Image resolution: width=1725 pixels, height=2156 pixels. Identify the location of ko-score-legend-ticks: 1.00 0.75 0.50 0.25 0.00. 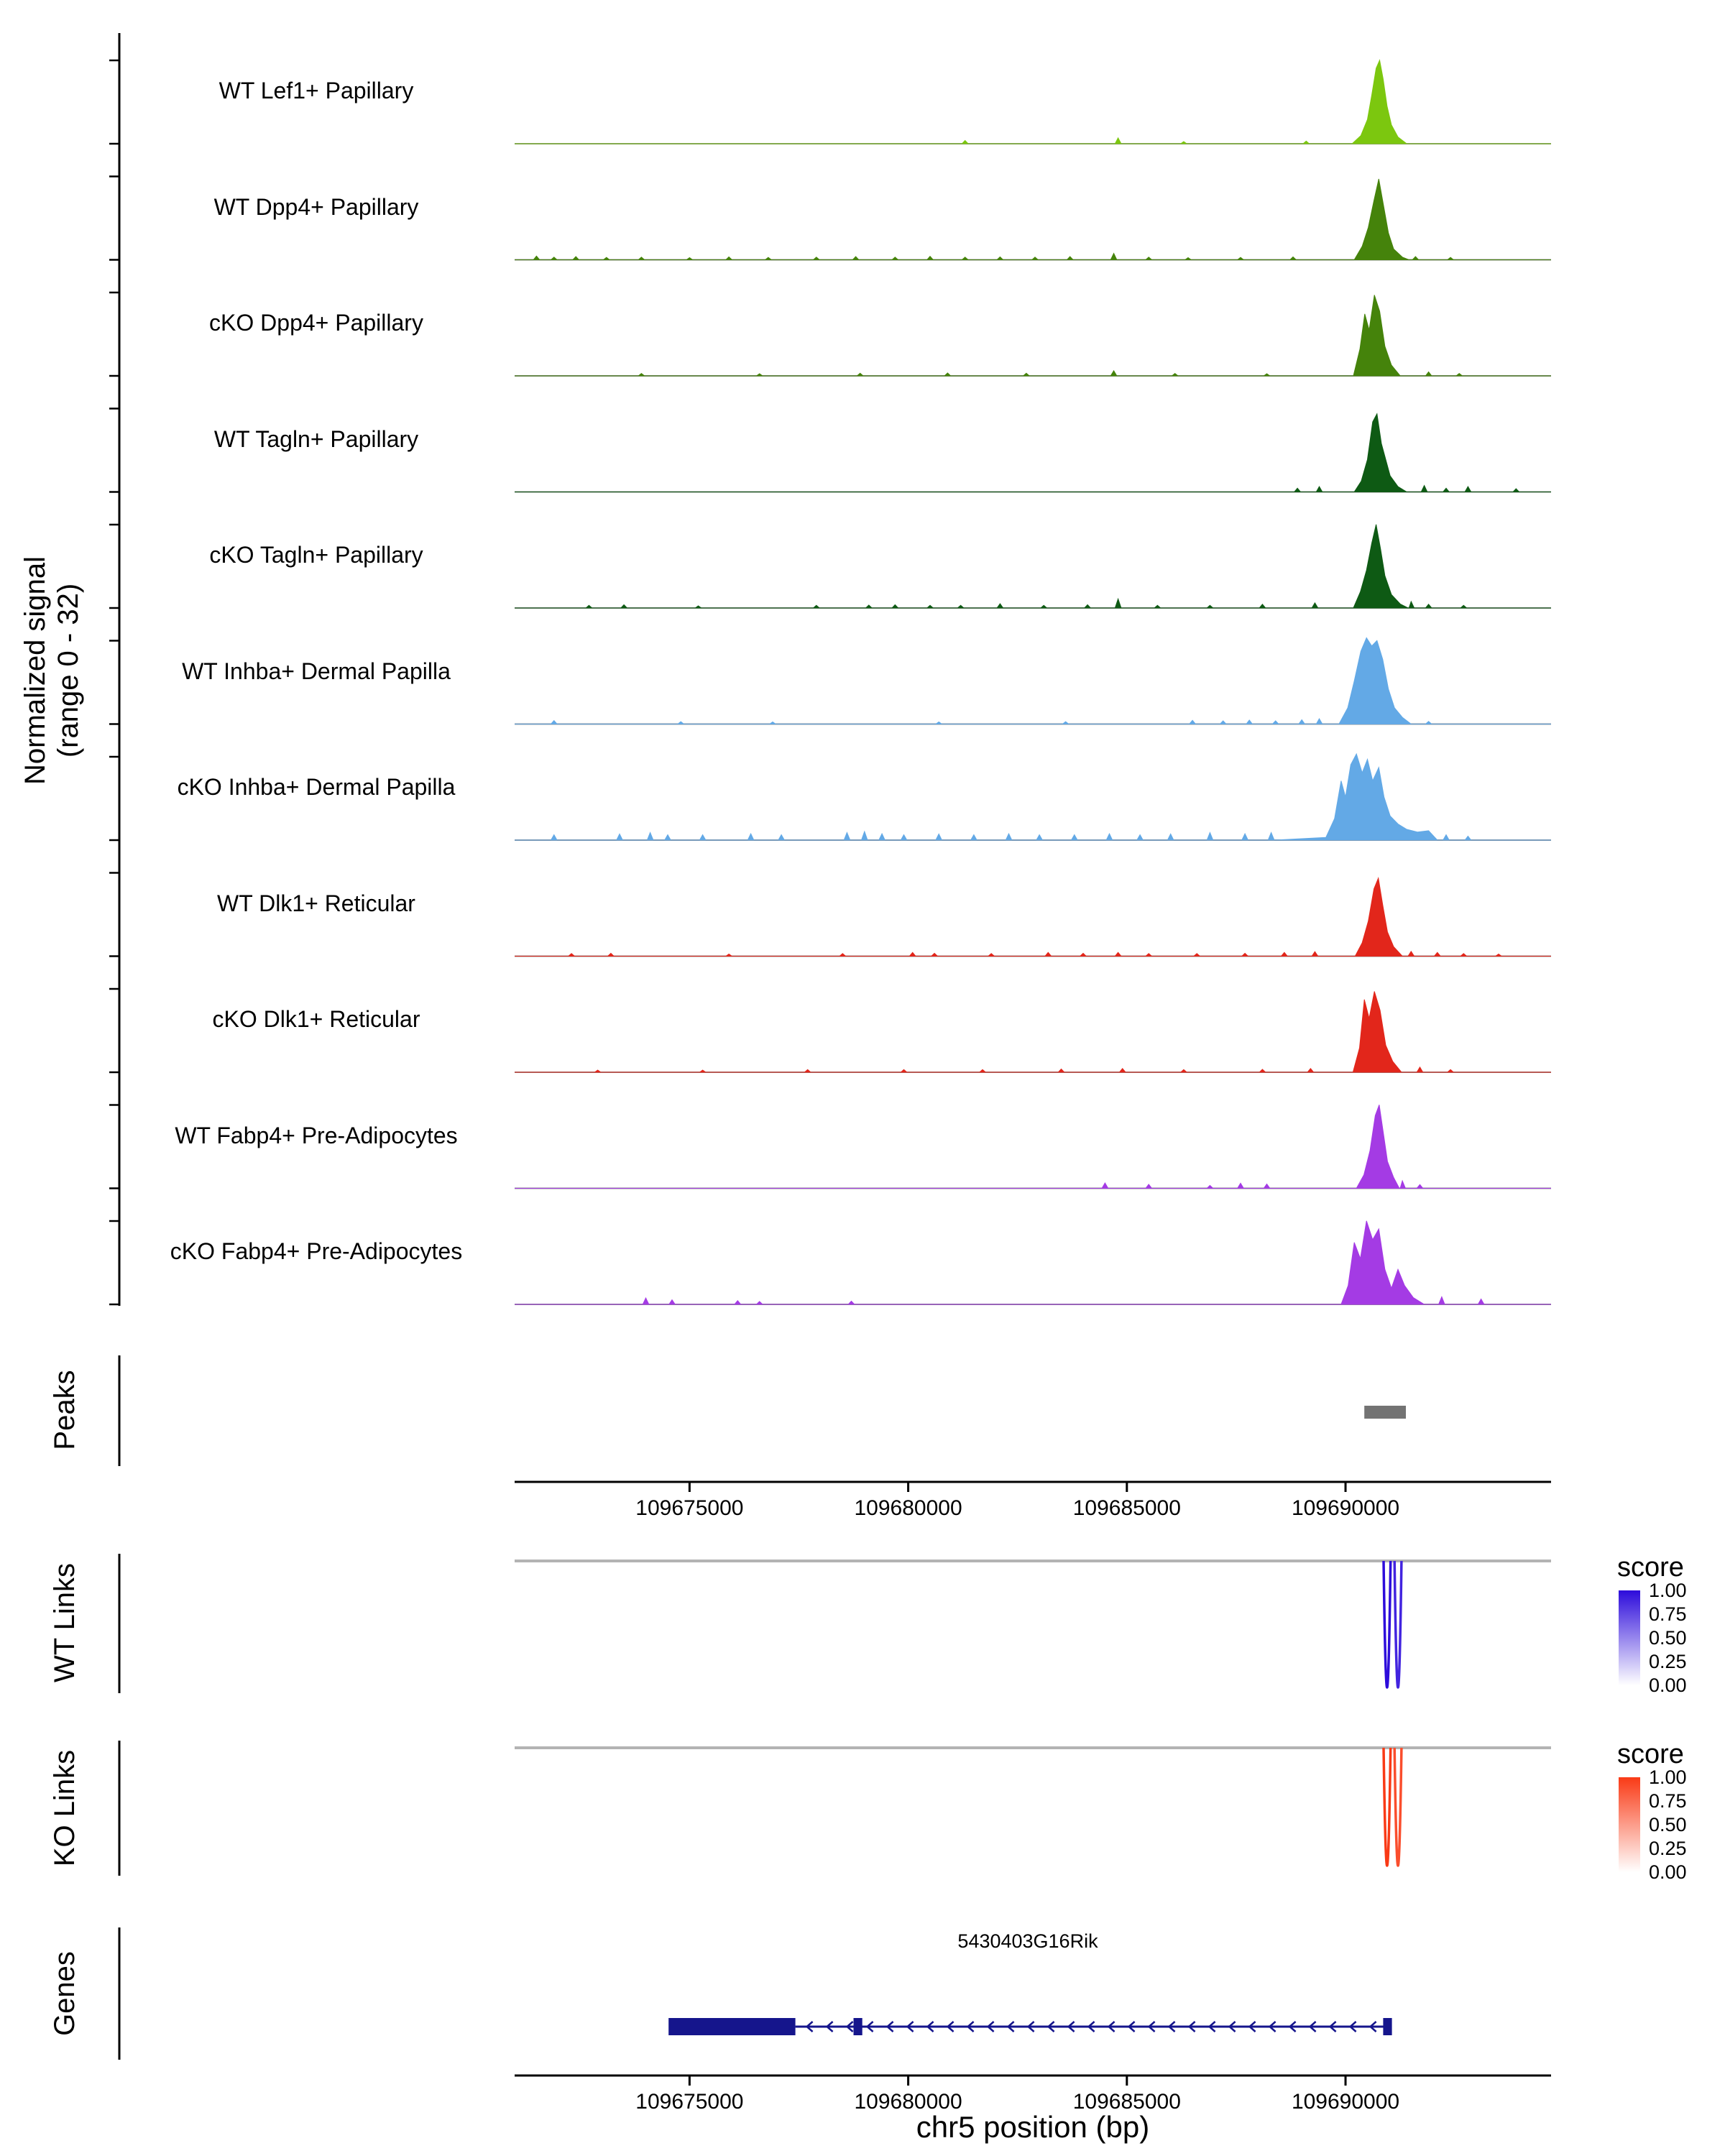
(1687, 1825).